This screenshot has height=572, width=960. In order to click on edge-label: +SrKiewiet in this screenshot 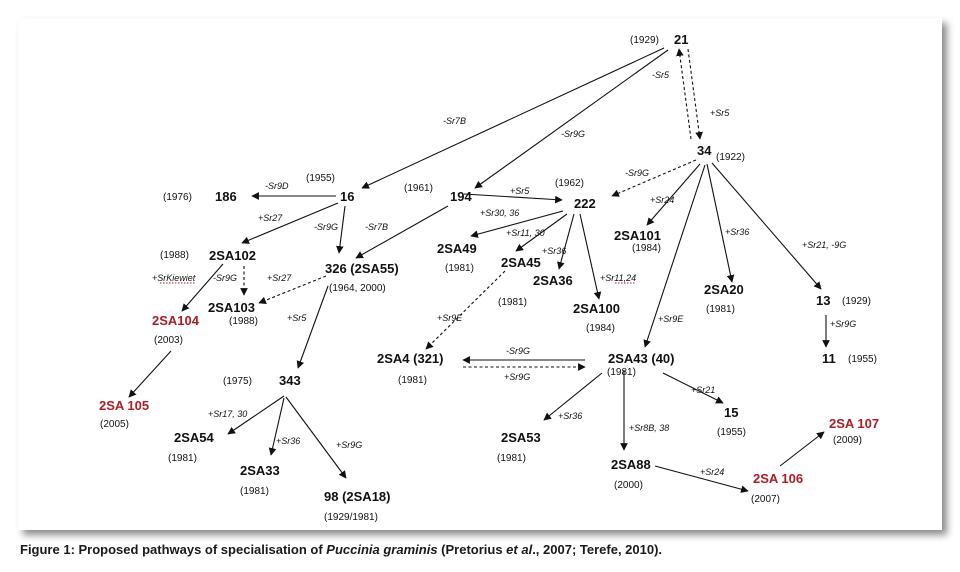, I will do `click(174, 278)`.